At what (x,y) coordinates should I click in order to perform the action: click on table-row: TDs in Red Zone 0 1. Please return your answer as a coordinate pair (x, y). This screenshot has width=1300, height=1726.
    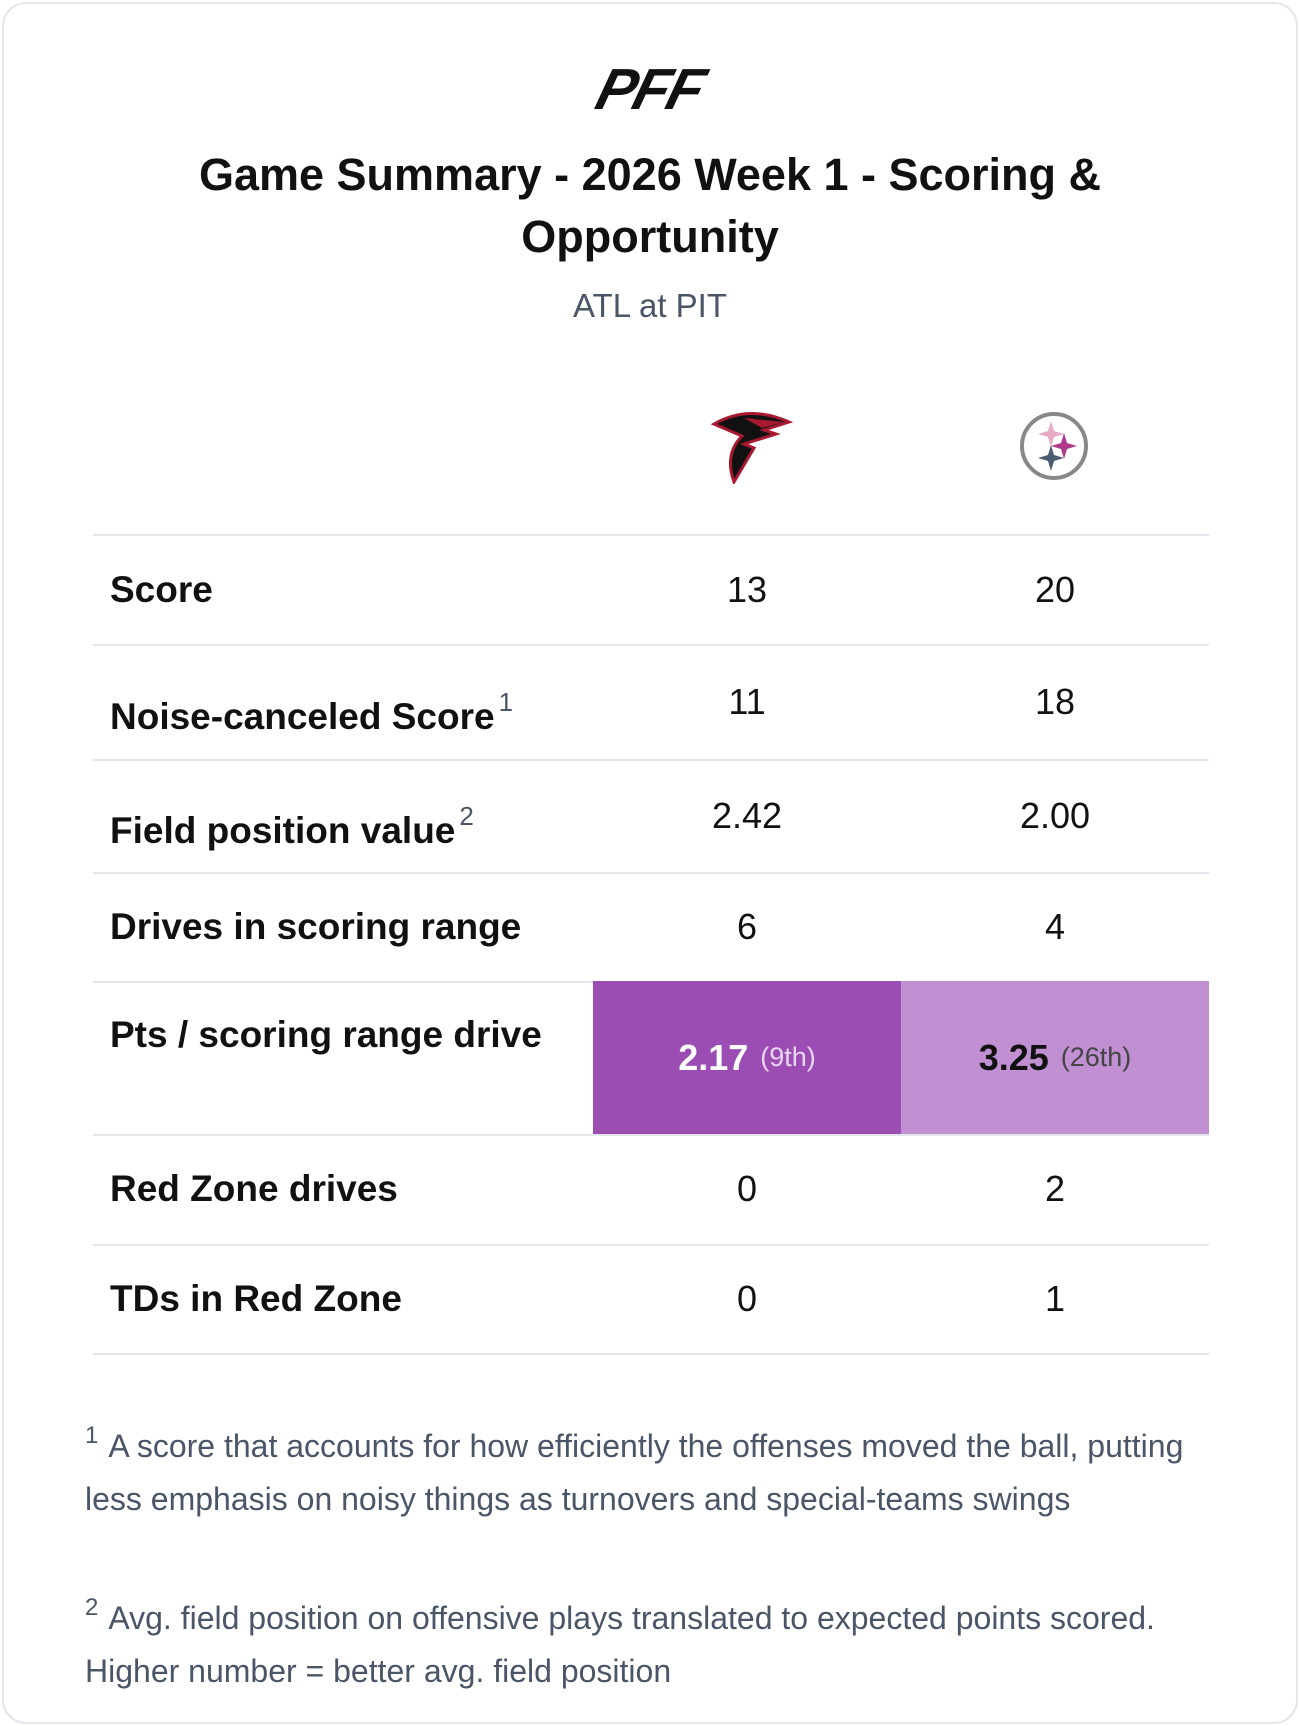
    Looking at the image, I should click on (651, 1299).